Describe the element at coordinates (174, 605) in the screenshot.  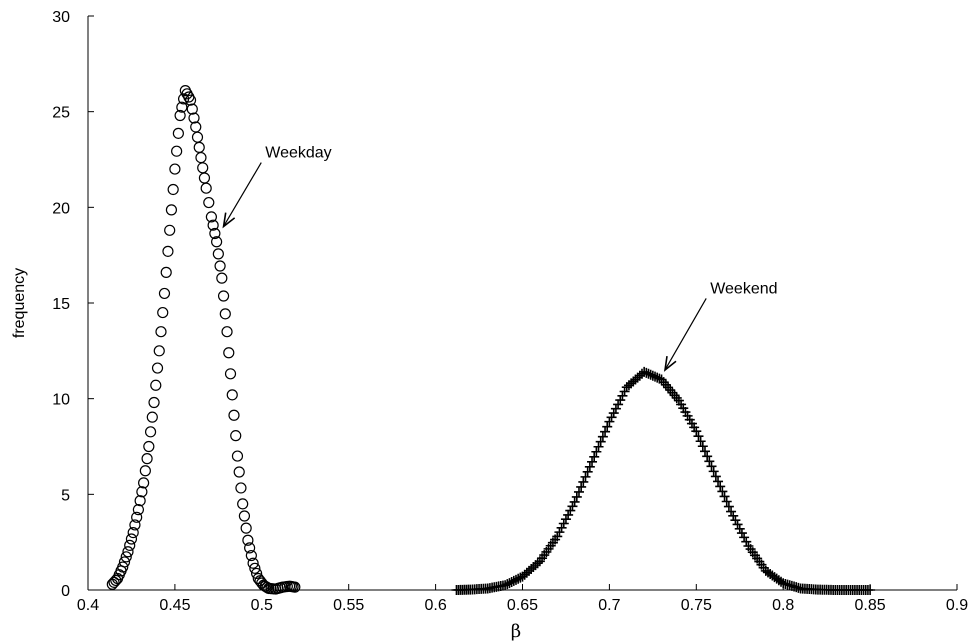
I see `x-tick-label: 0.45` at that location.